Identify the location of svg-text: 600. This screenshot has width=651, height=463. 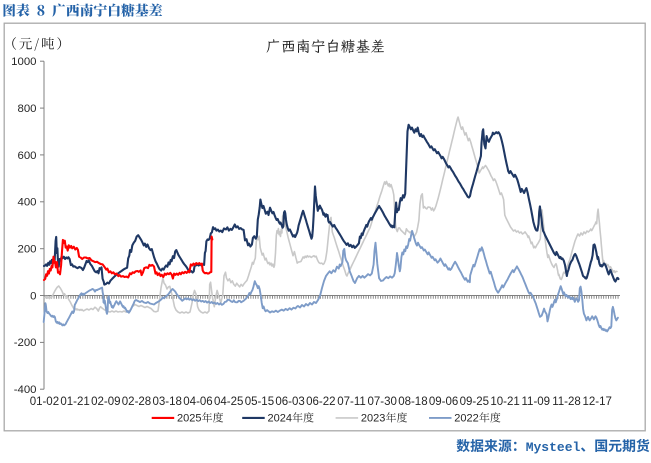
(26, 156).